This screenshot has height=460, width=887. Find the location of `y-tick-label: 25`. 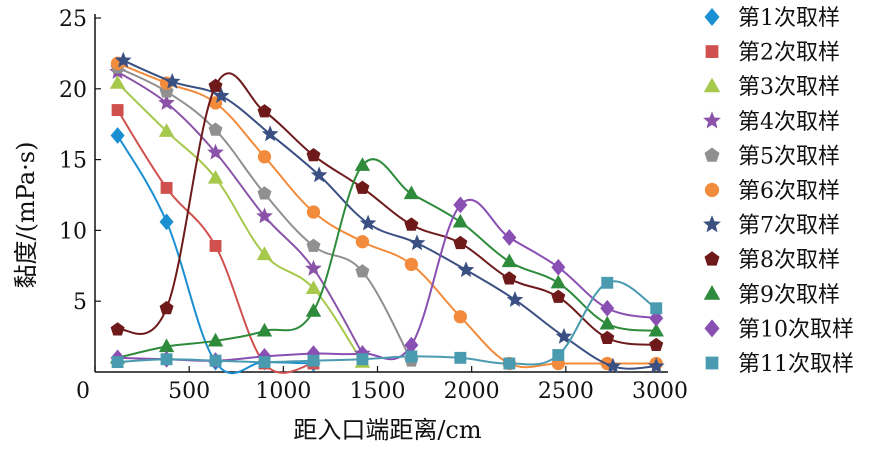

y-tick-label: 25 is located at coordinates (73, 19).